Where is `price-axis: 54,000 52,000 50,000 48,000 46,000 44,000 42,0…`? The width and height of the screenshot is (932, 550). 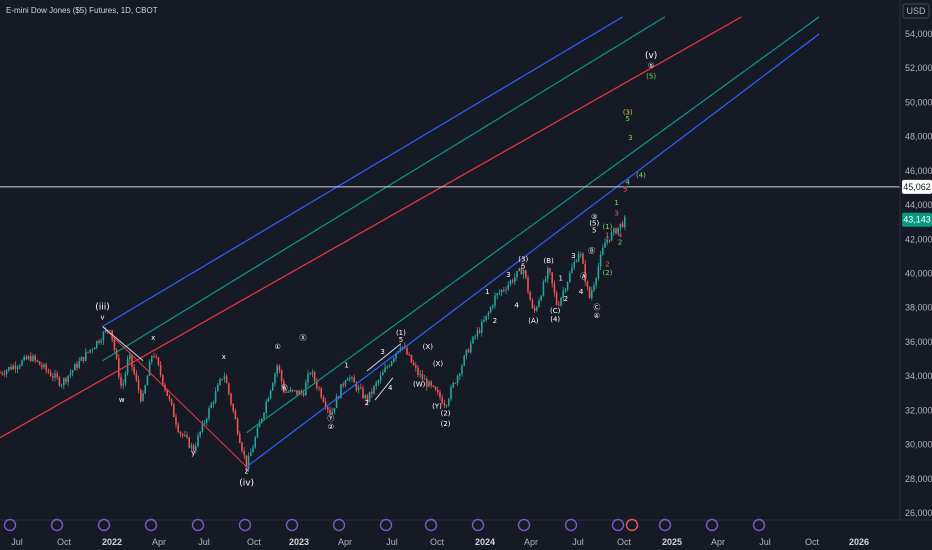 price-axis: 54,000 52,000 50,000 48,000 46,000 44,000 42,0… is located at coordinates (915, 260).